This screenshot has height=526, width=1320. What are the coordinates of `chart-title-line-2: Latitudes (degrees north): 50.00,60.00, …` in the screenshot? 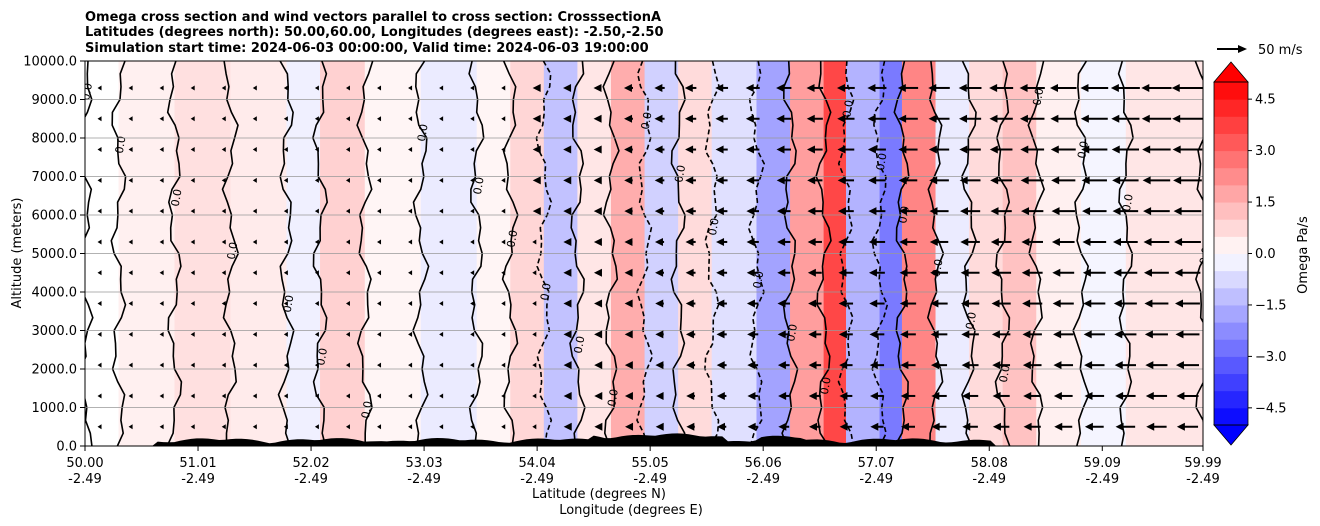 It's located at (374, 32).